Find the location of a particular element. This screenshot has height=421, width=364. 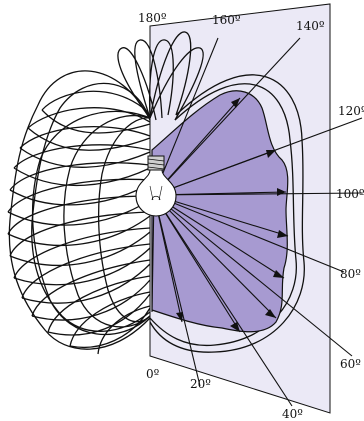

light-bulb-icon is located at coordinates (156, 186).